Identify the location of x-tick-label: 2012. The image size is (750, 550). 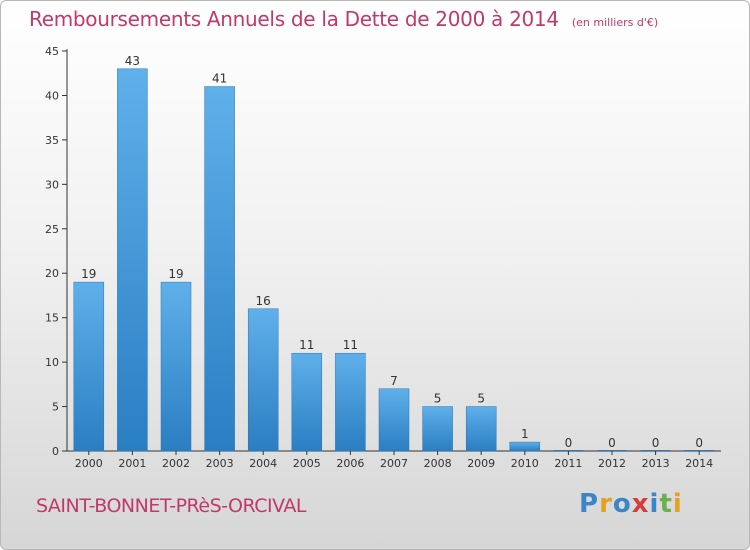
(612, 463).